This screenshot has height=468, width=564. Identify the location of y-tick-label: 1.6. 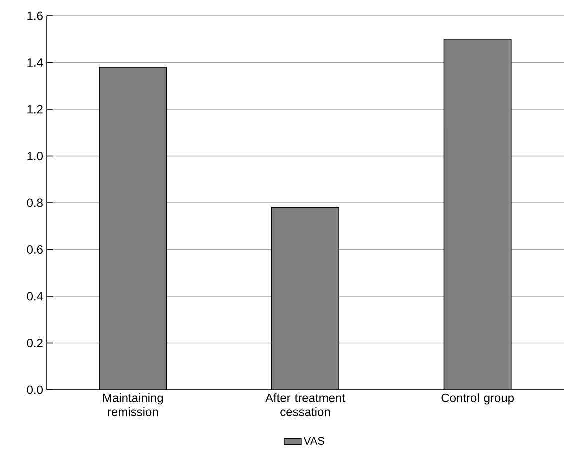
(35, 16).